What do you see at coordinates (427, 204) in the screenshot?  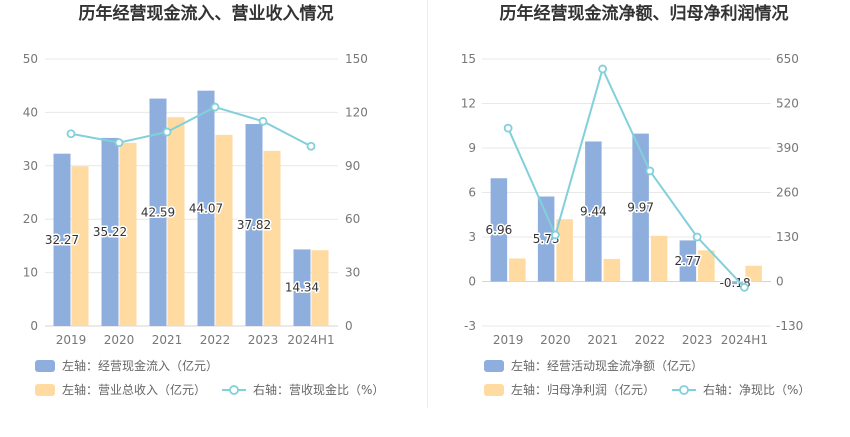 I see `panel-divider` at bounding box center [427, 204].